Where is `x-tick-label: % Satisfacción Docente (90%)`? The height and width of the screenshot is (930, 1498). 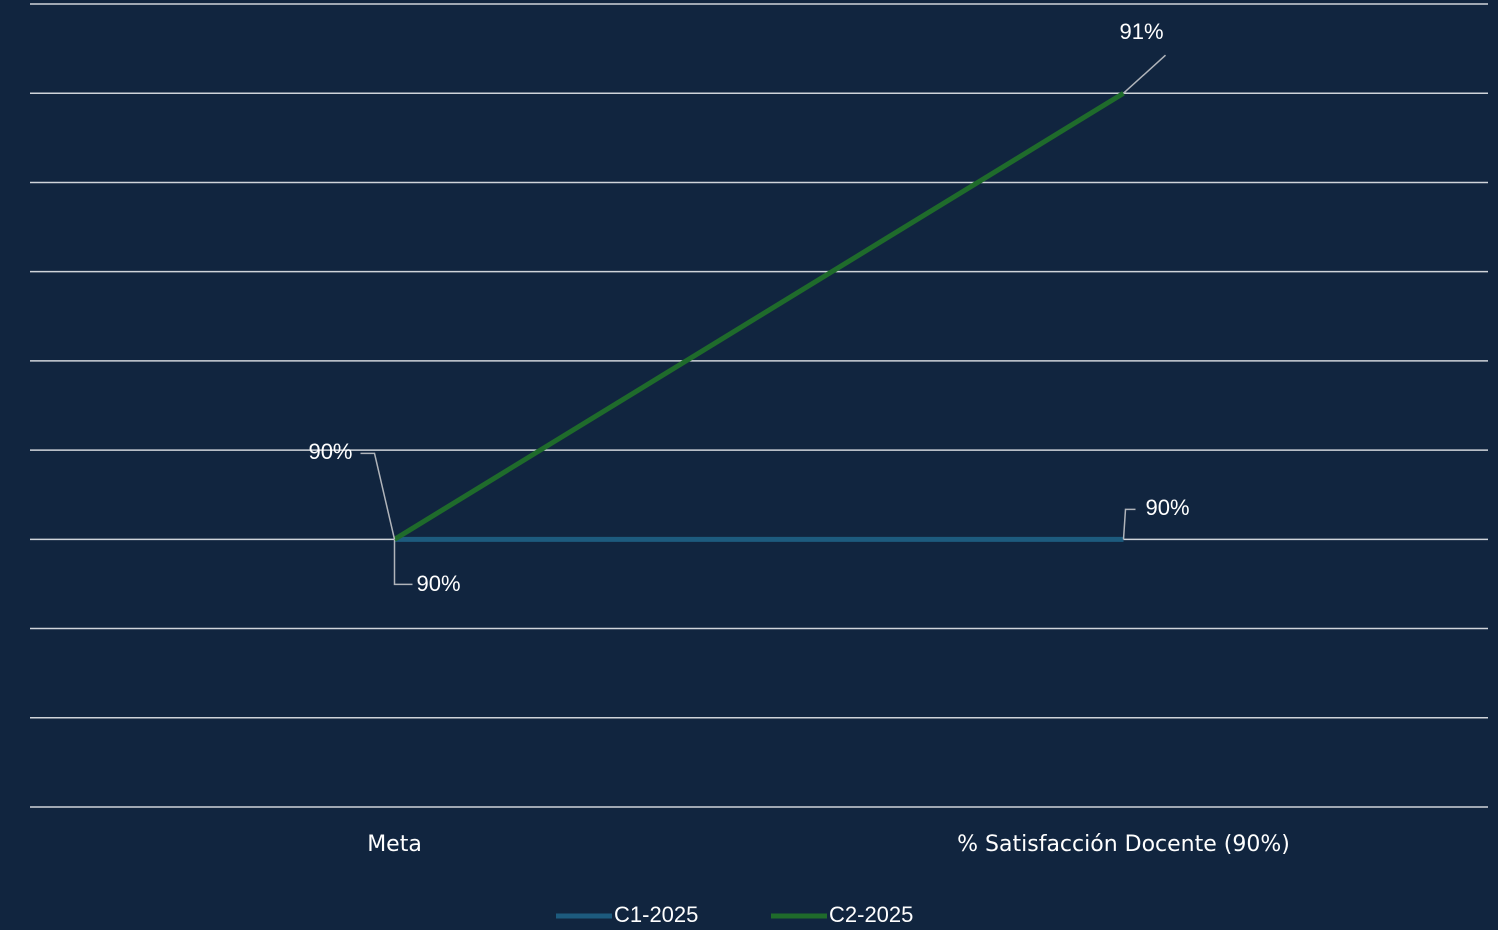 x-tick-label: % Satisfacción Docente (90%) is located at coordinates (1123, 844).